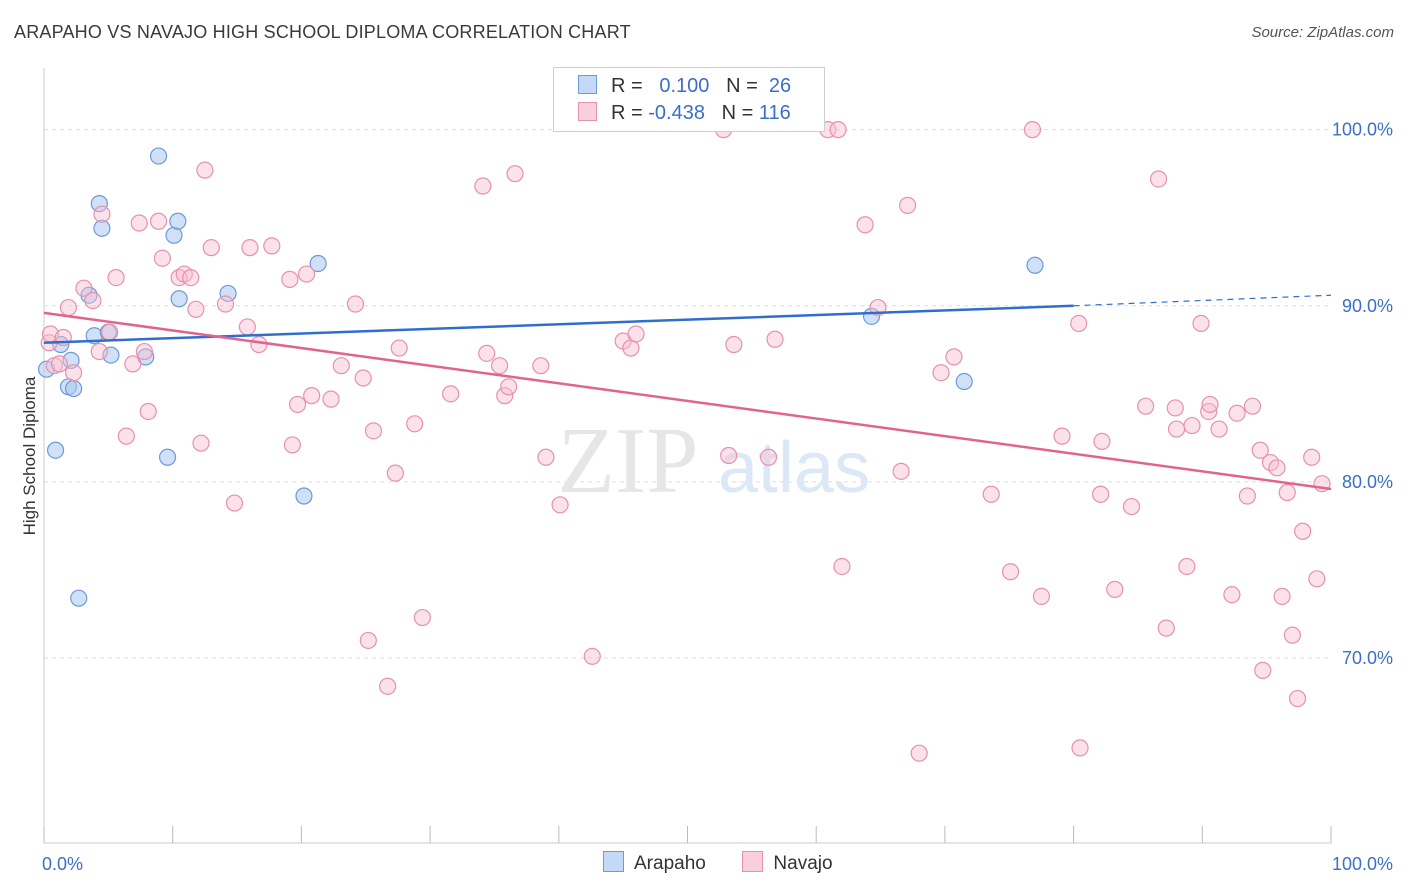  What do you see at coordinates (718, 863) in the screenshot?
I see `series-legend: Arapaho Navajo` at bounding box center [718, 863].